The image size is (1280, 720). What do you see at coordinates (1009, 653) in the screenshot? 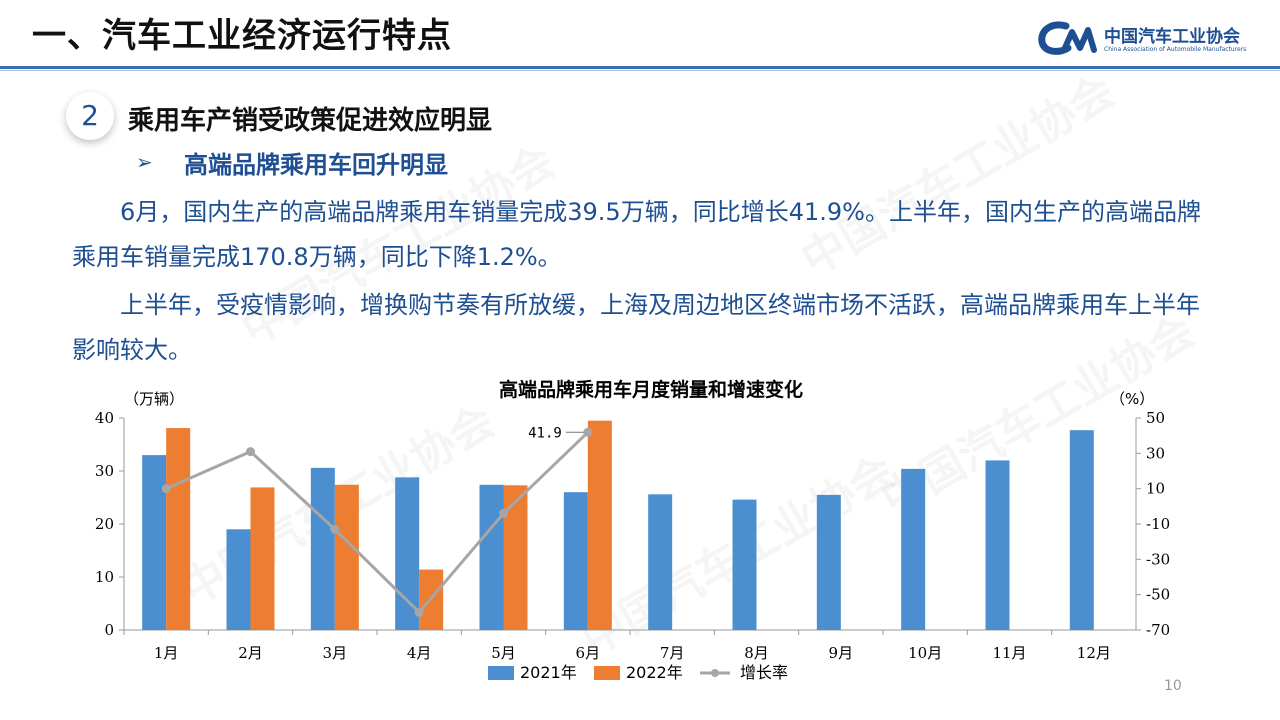
I see `x-tick-label: 11月` at bounding box center [1009, 653].